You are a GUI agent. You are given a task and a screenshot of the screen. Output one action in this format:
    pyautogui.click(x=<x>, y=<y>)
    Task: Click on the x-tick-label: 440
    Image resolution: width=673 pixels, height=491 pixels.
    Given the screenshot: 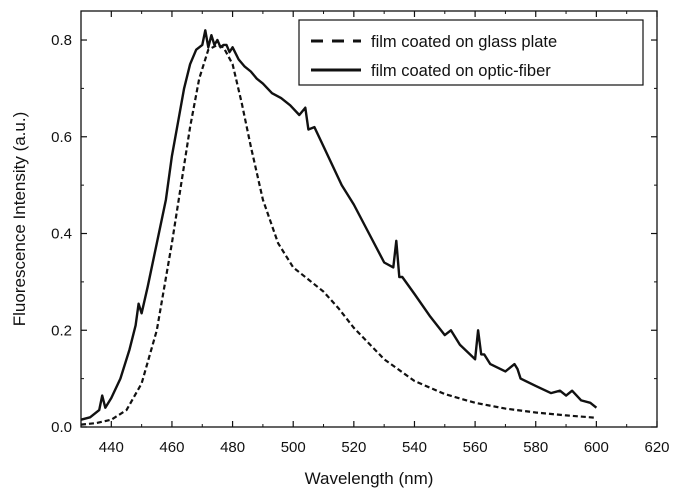 What is the action you would take?
    pyautogui.click(x=111, y=447)
    